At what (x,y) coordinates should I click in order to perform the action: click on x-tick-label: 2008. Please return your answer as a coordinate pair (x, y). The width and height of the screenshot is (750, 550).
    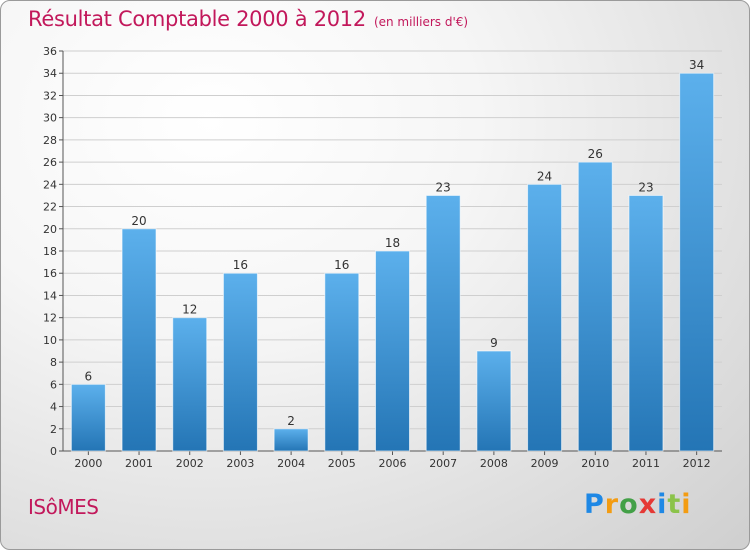
    Looking at the image, I should click on (494, 463).